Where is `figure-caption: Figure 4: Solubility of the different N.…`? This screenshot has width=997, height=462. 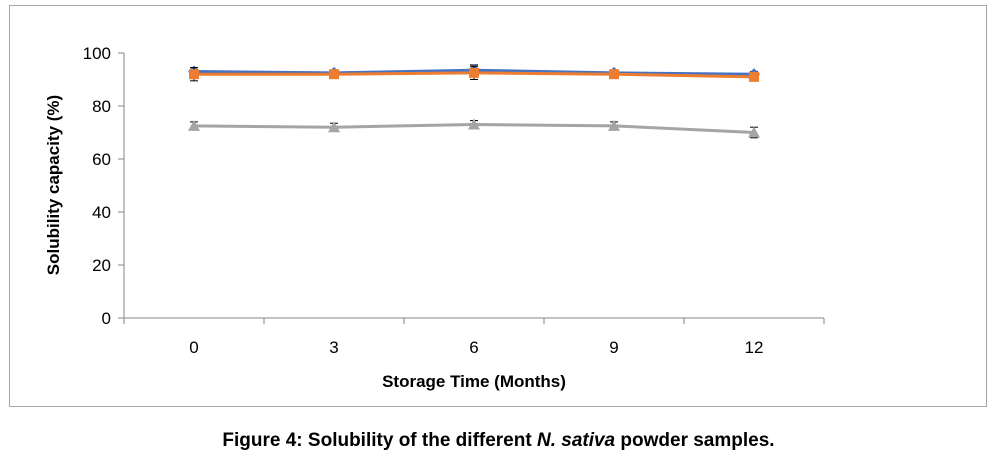 figure-caption: Figure 4: Solubility of the different N.… is located at coordinates (498, 441).